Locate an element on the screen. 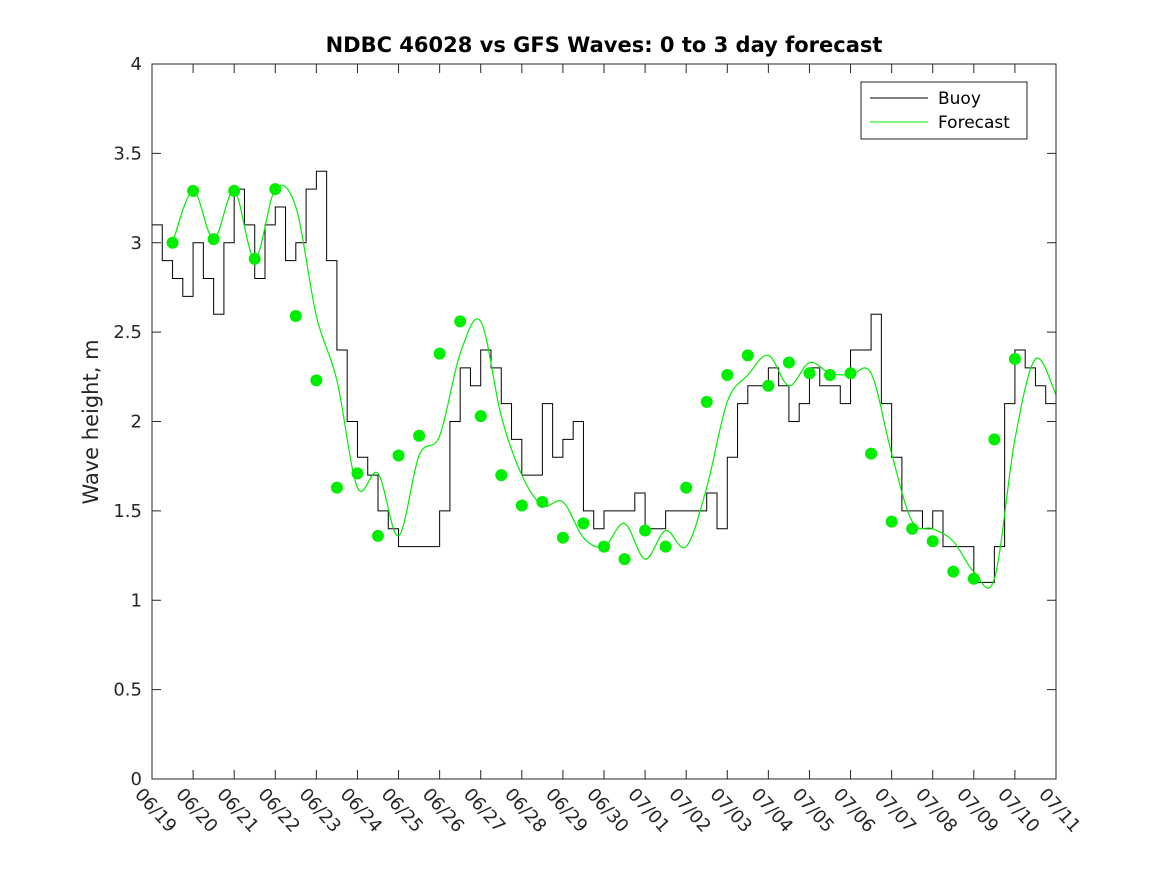 This screenshot has height=875, width=1167. x-tick-label: 07/07 is located at coordinates (895, 810).